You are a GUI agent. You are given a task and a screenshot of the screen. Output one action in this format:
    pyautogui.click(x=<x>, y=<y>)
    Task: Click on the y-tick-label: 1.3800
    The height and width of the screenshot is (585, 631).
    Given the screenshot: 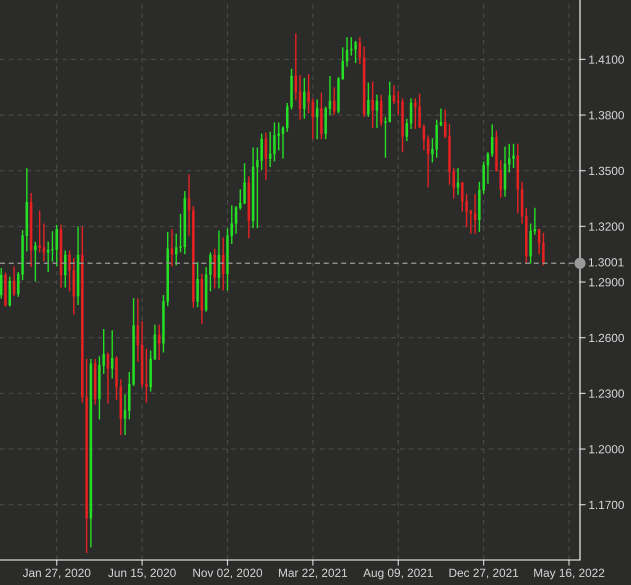 What is the action you would take?
    pyautogui.click(x=606, y=115)
    